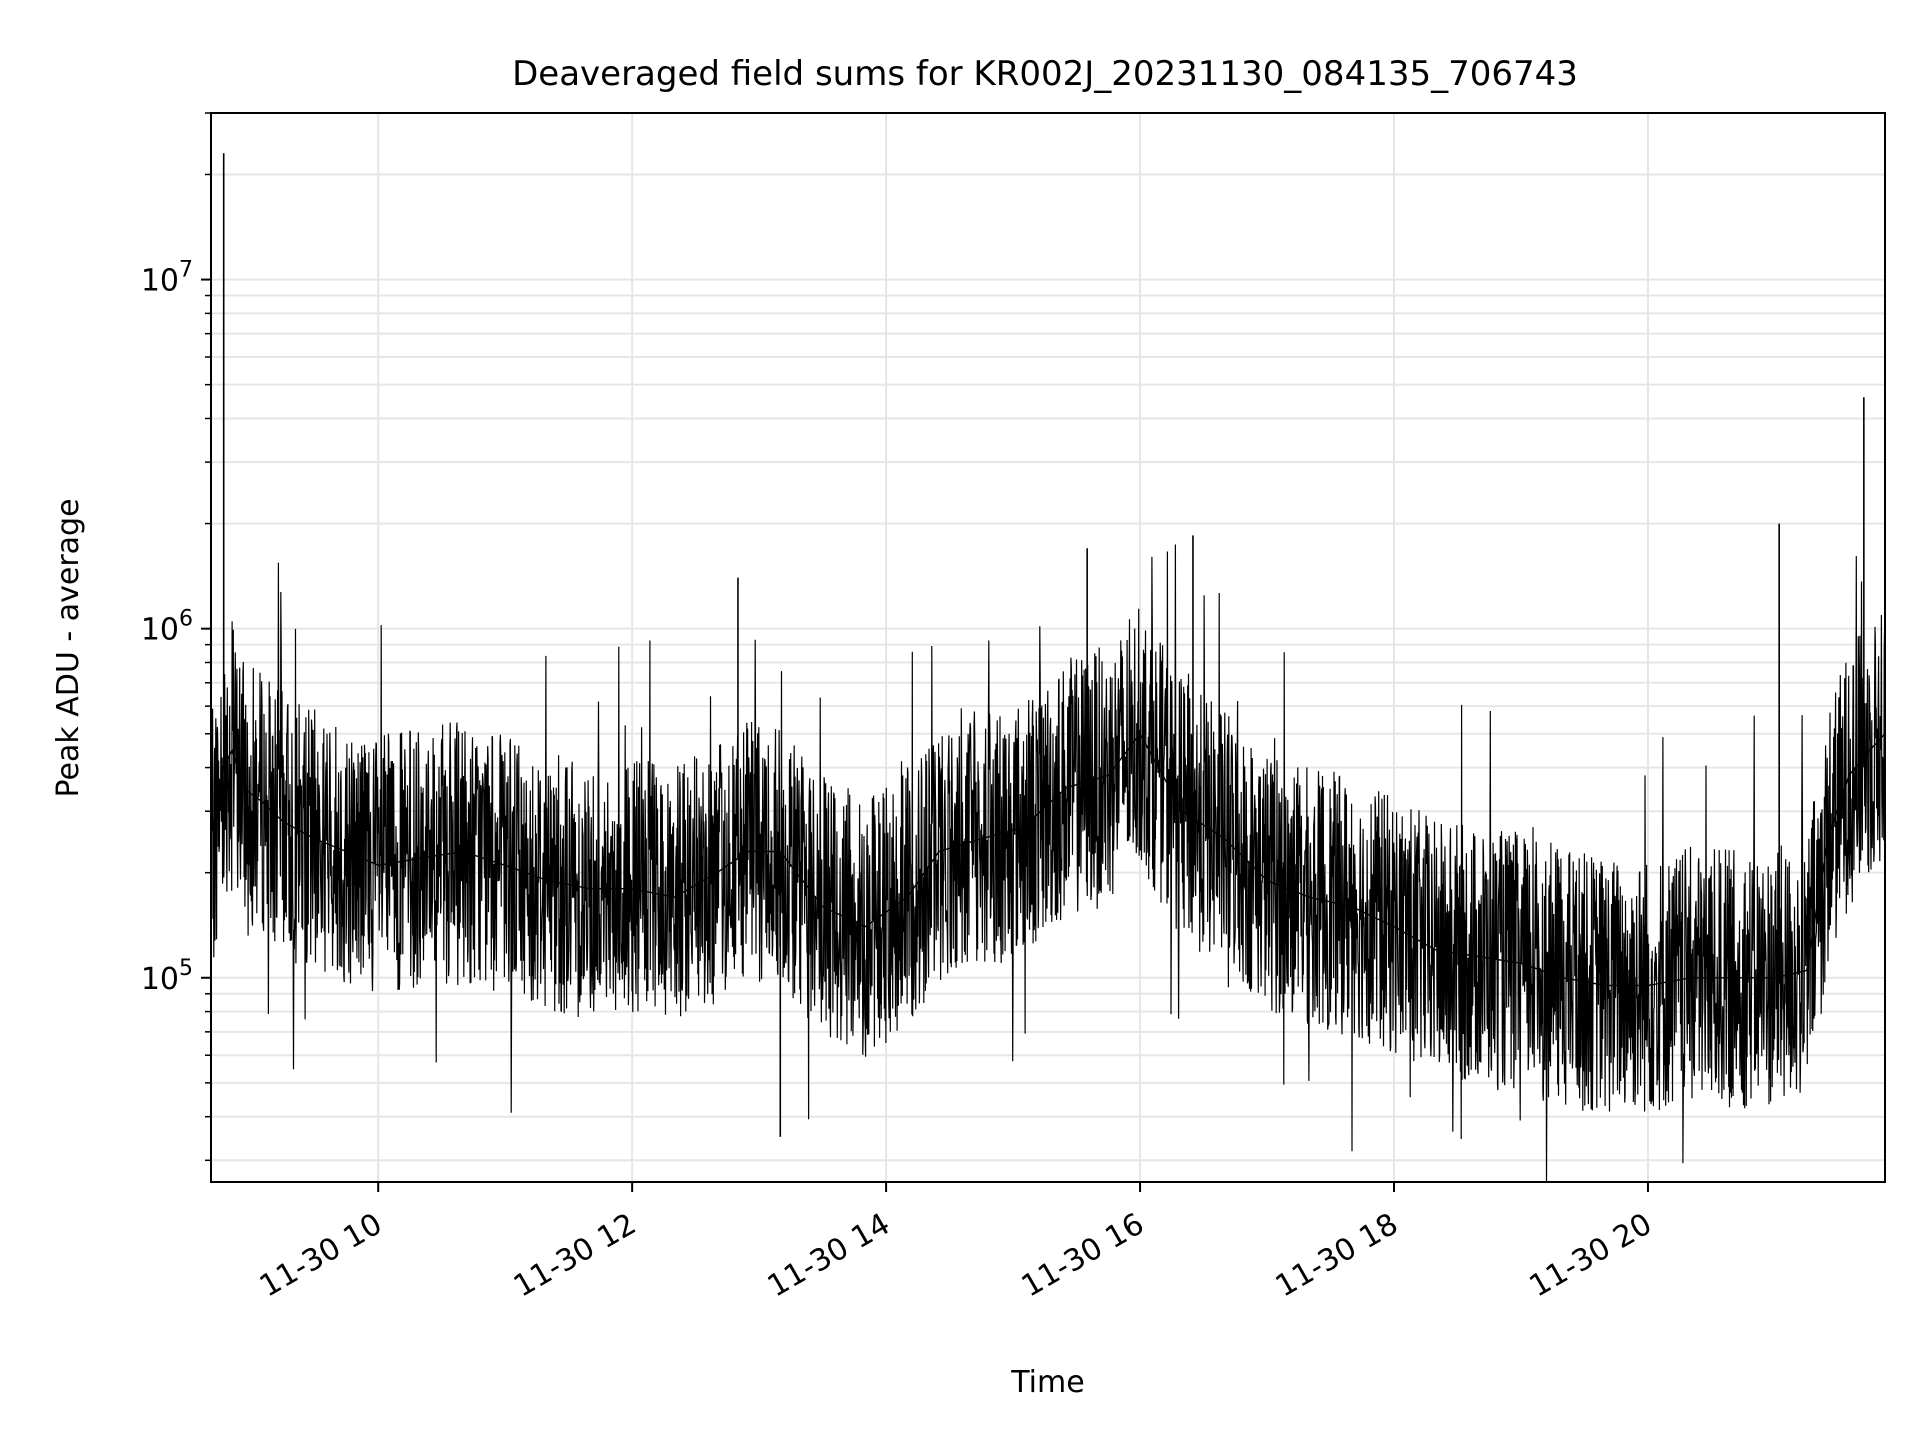  Describe the element at coordinates (575, 1256) in the screenshot. I see `x-tick-label: 11-30 12` at that location.